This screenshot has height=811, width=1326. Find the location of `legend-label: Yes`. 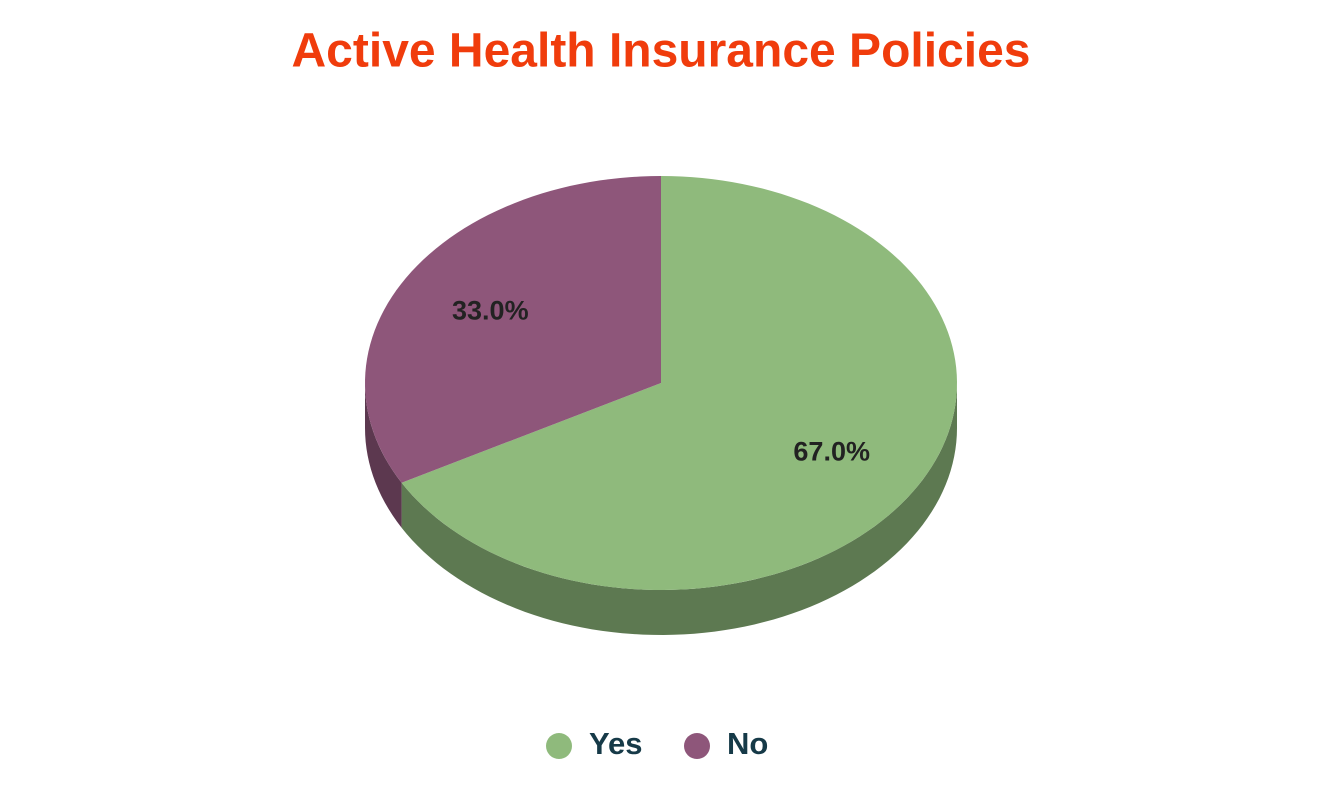

legend-label: Yes is located at coordinates (615, 743).